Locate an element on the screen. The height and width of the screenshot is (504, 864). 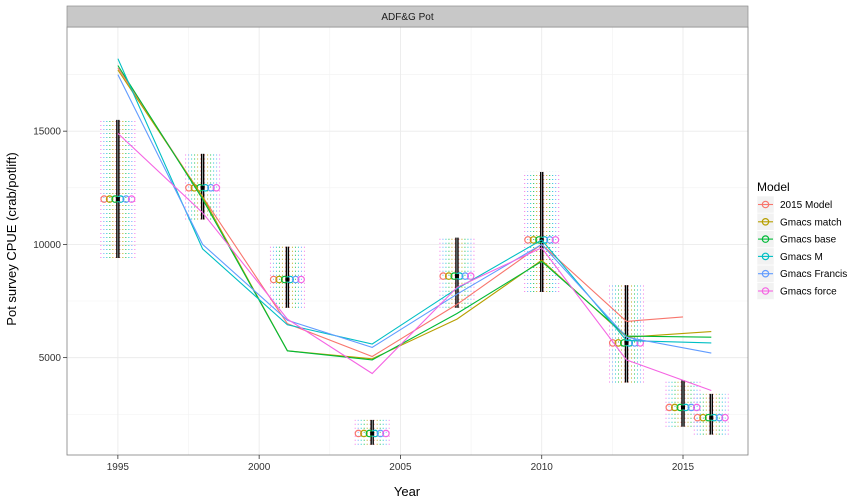
legend-label: 2015 Model is located at coordinates (806, 205).